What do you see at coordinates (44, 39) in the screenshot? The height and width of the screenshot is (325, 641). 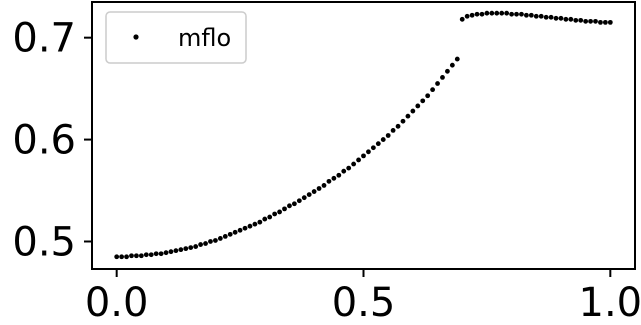 I see `y-tick-label: 0.7` at bounding box center [44, 39].